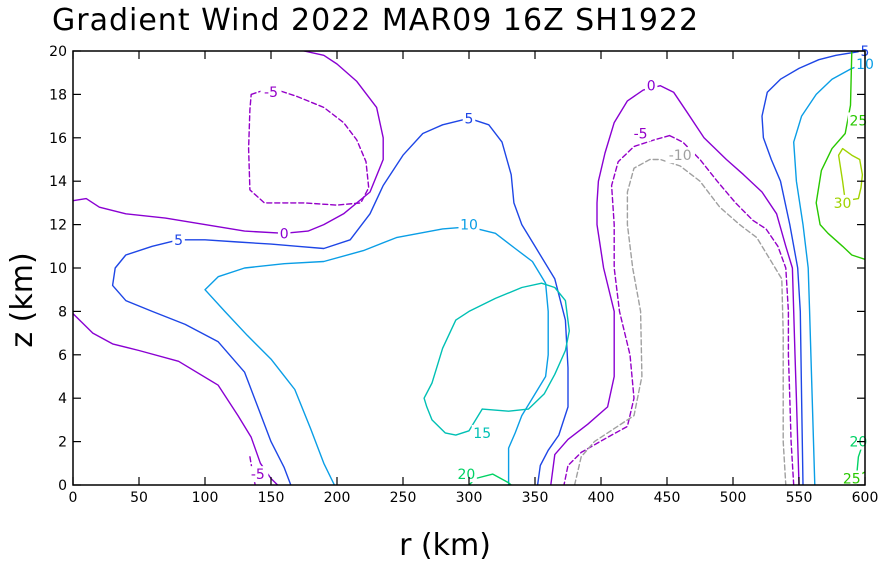  What do you see at coordinates (139, 498) in the screenshot?
I see `x-tick-label: 50` at bounding box center [139, 498].